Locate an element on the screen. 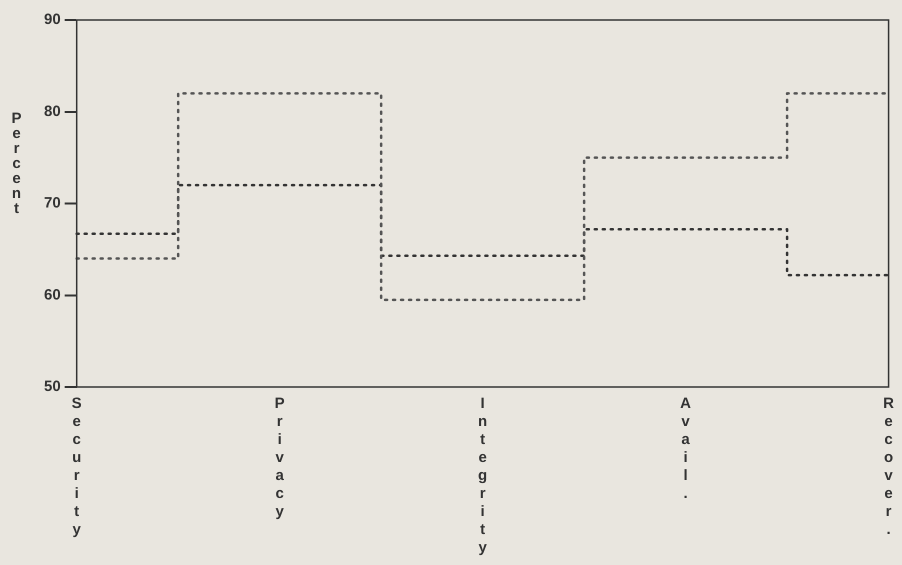 The image size is (902, 565). y-tick-label: 50 is located at coordinates (52, 387).